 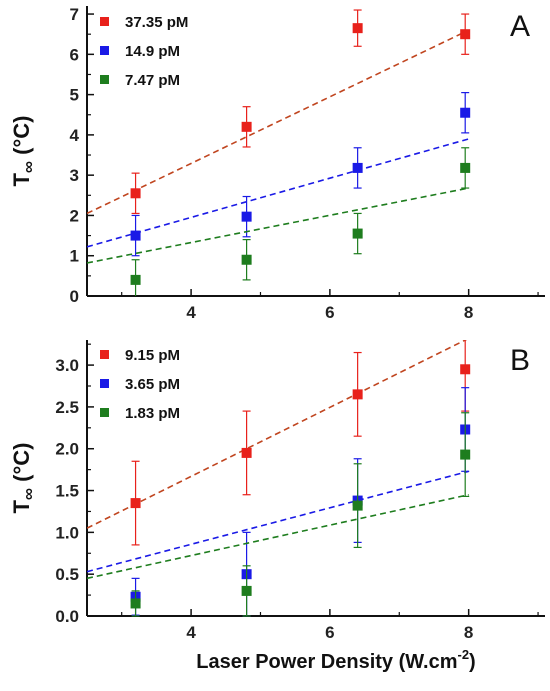 I want to click on panel-a-legend-label: 37.35 pM, so click(x=156, y=22).